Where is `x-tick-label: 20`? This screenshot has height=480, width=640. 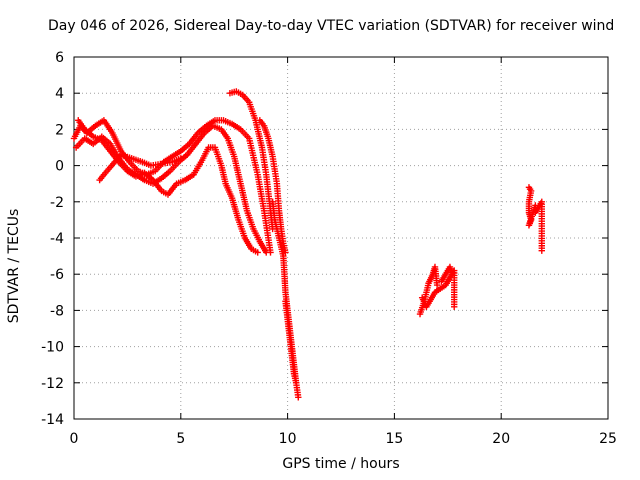
x-tick-label: 20 is located at coordinates (501, 439).